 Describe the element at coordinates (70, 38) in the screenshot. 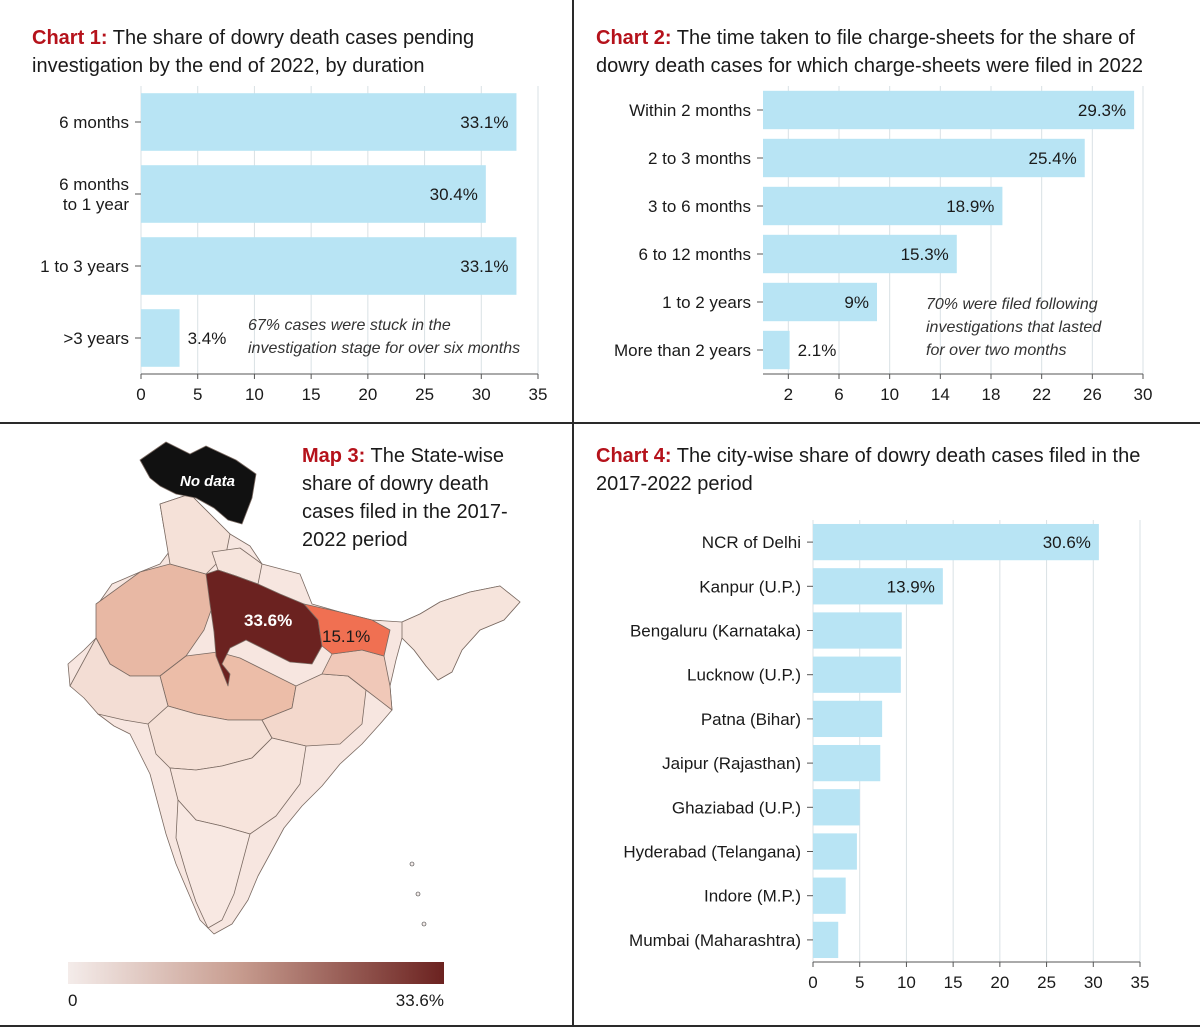

I see `chart1-title-label: Chart 1:` at that location.